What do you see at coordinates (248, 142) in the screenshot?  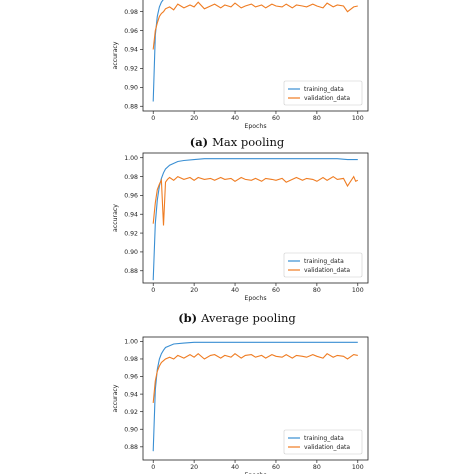 I see `caption-text: Max pooling` at bounding box center [248, 142].